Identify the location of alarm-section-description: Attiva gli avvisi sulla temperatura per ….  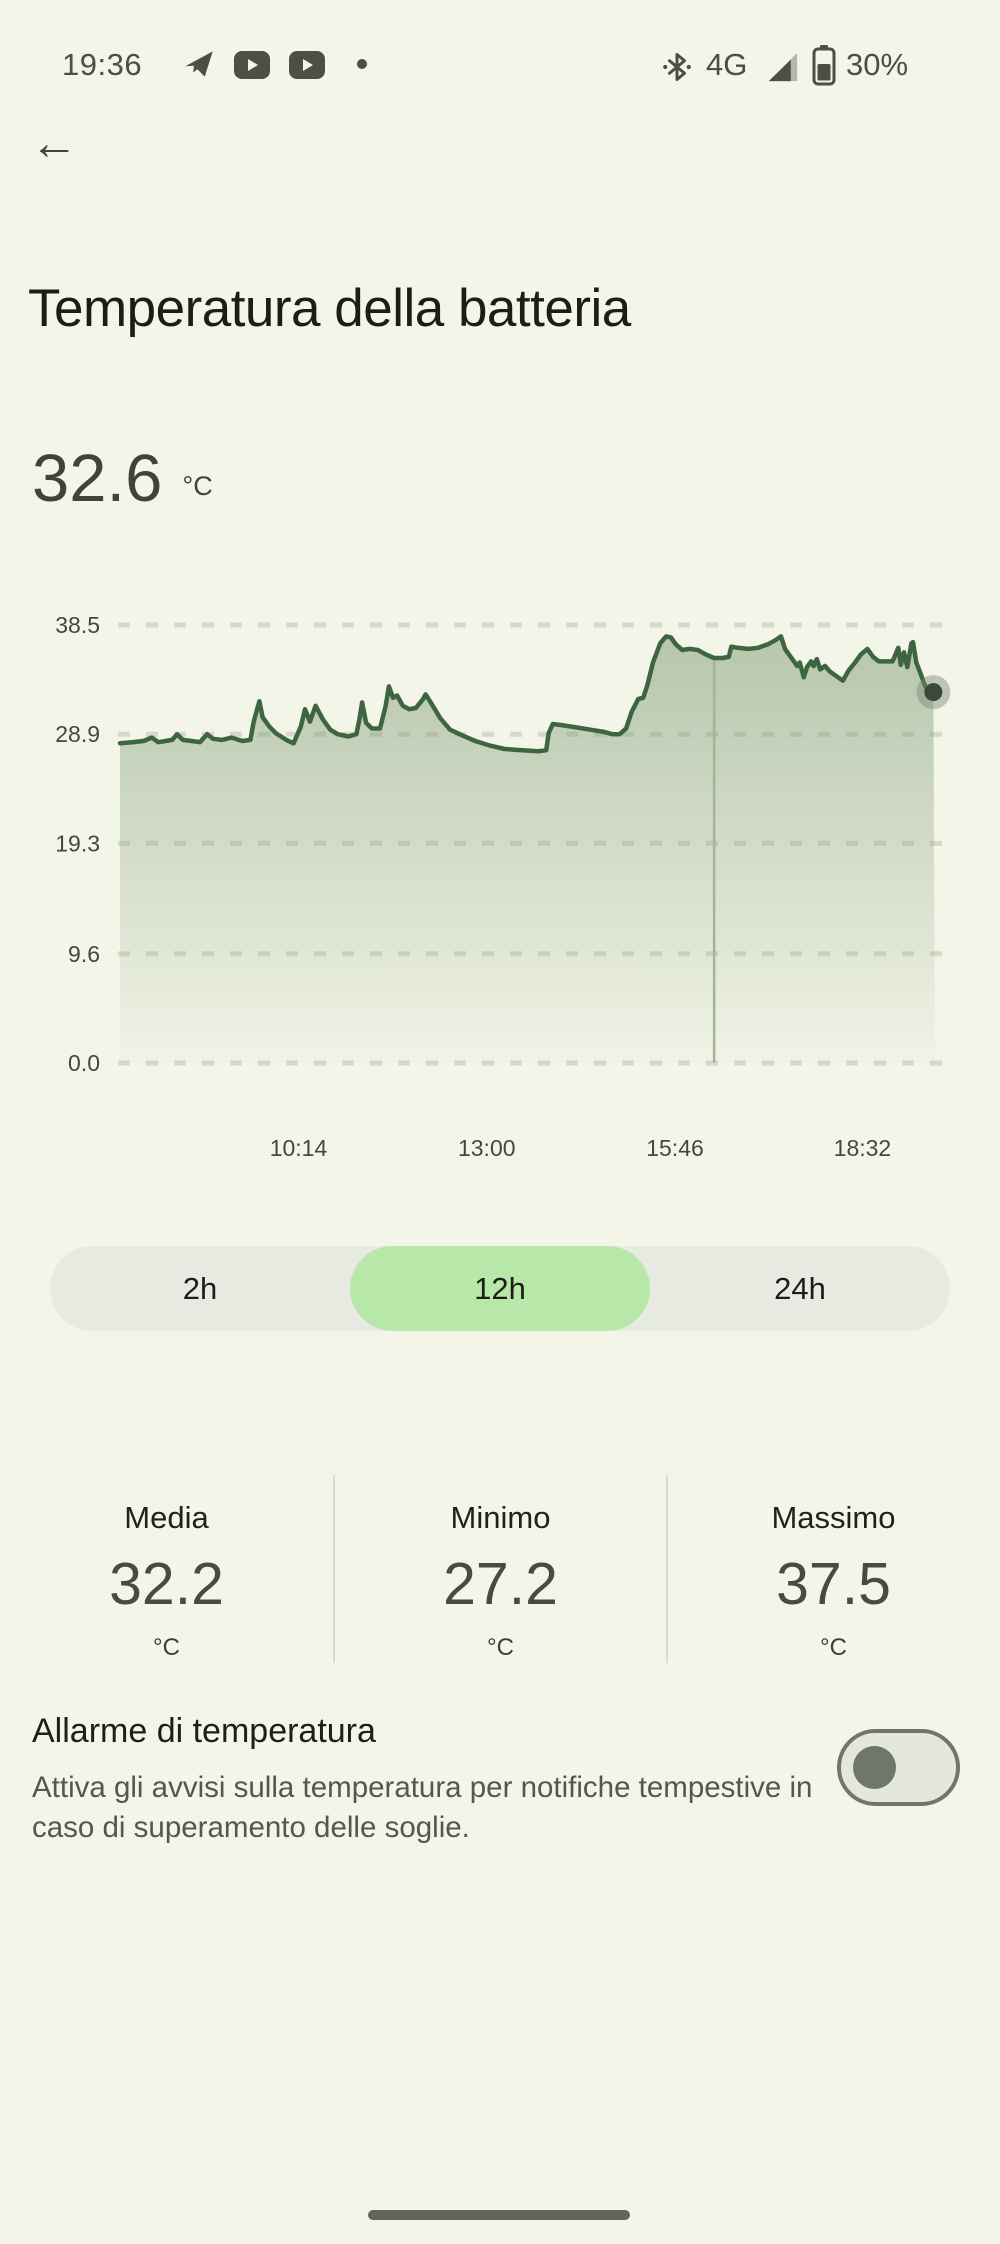
(422, 1807).